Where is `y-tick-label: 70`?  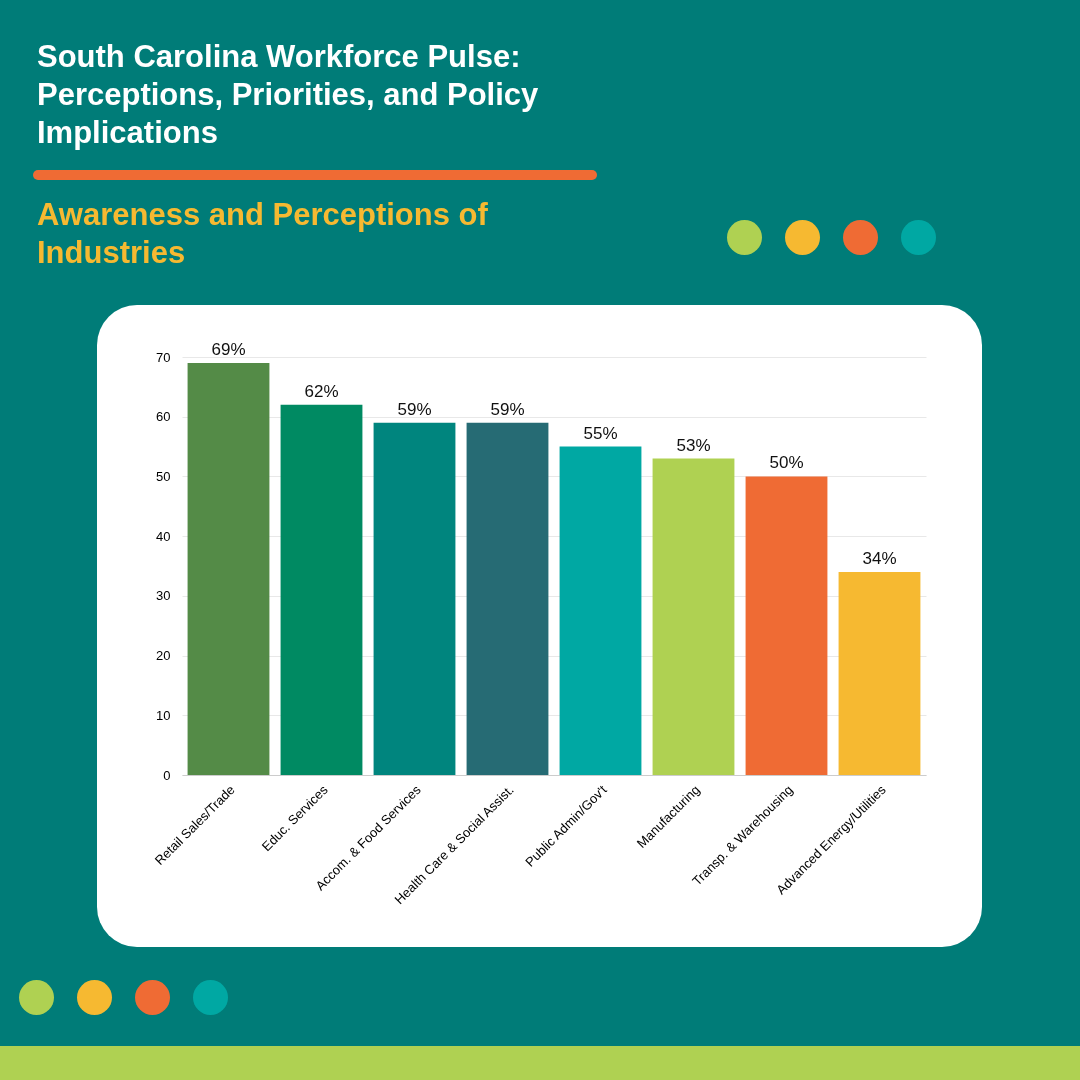 y-tick-label: 70 is located at coordinates (163, 357).